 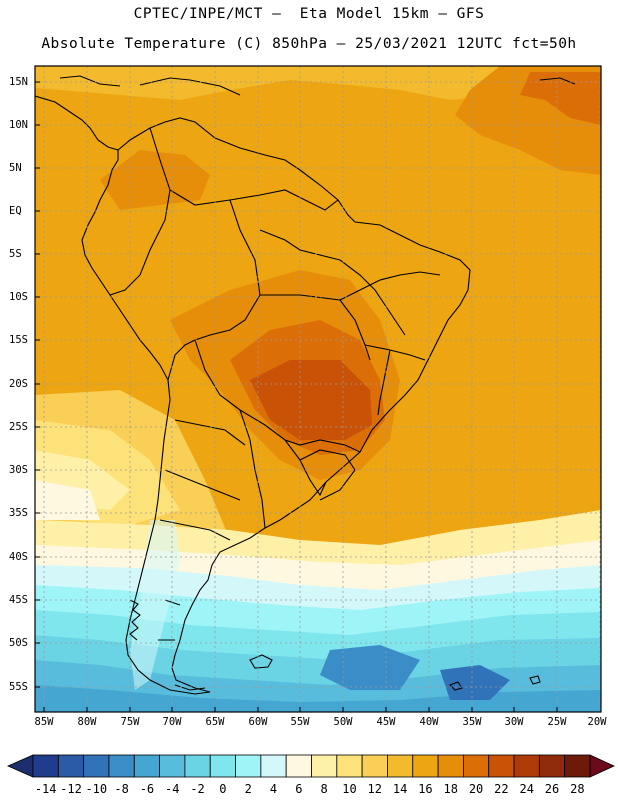 I want to click on lat-label-10n: 10N, so click(x=18, y=125).